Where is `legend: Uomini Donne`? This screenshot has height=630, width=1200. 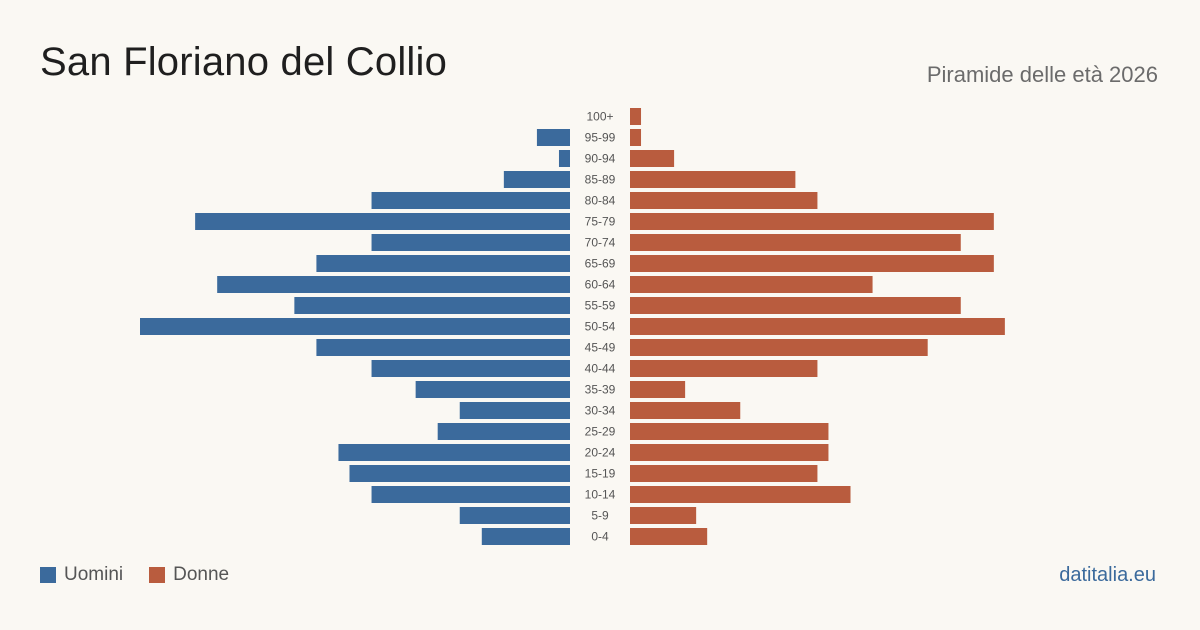
legend: Uomini Donne is located at coordinates (134, 575).